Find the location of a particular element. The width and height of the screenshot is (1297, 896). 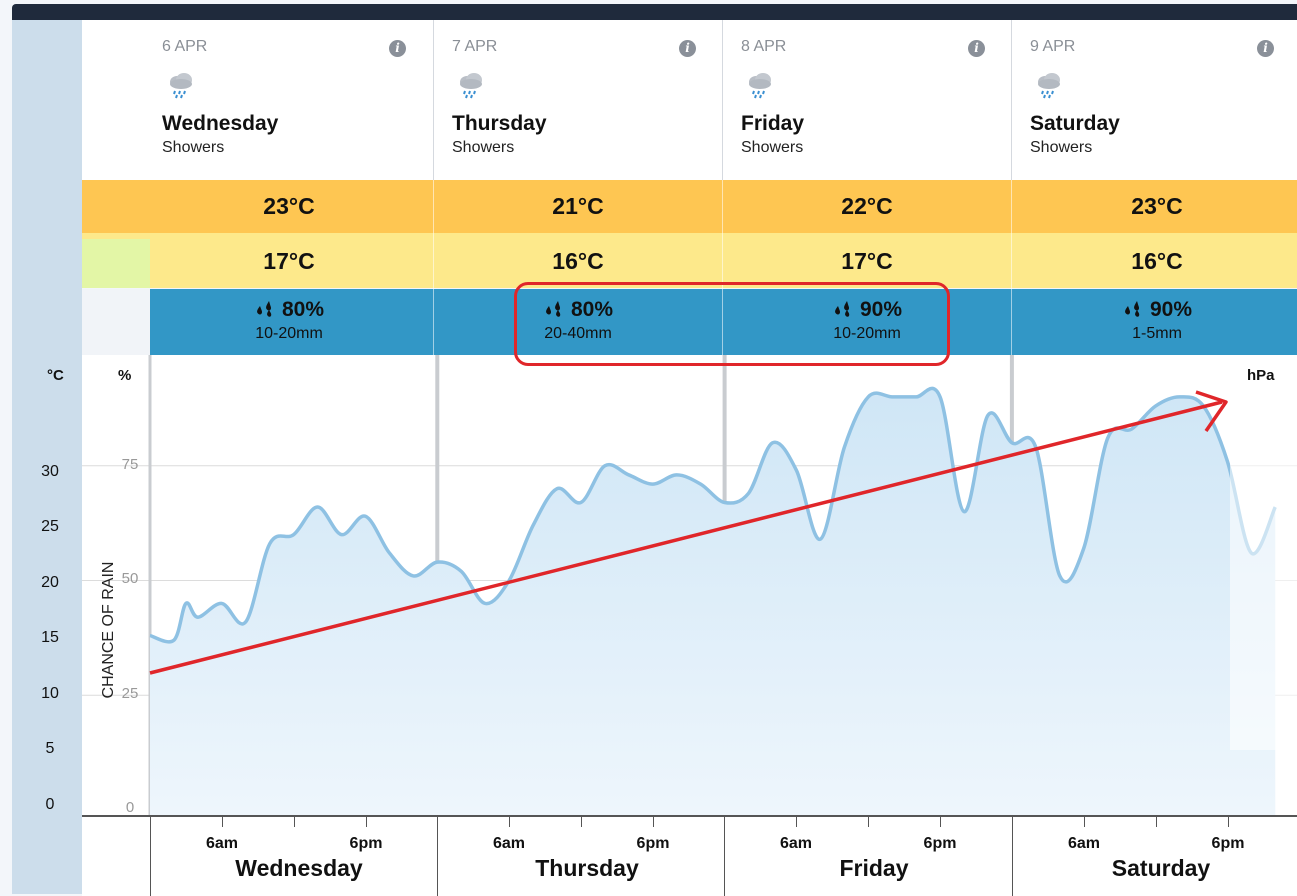

axis-day-wednesday: Wednesday is located at coordinates (299, 868).